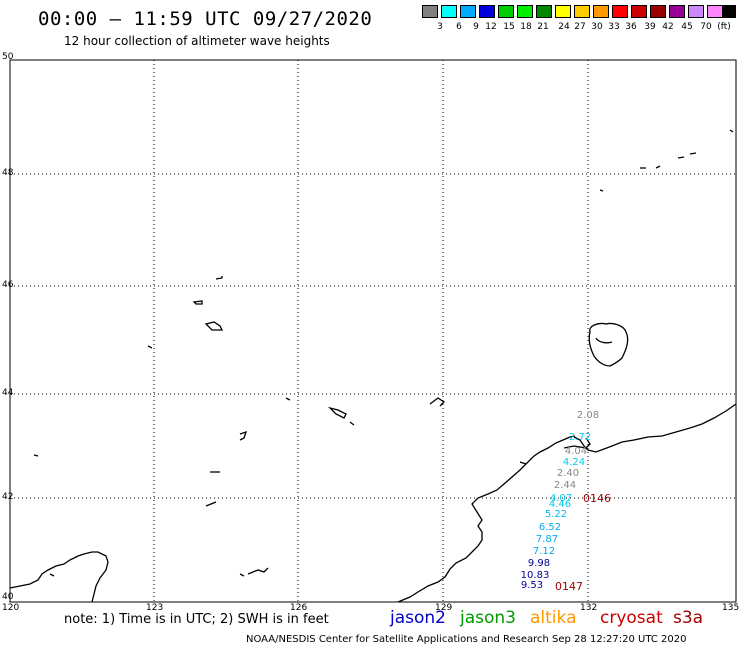 This screenshot has width=740, height=650. I want to click on wave-height-label: 4.46, so click(560, 504).